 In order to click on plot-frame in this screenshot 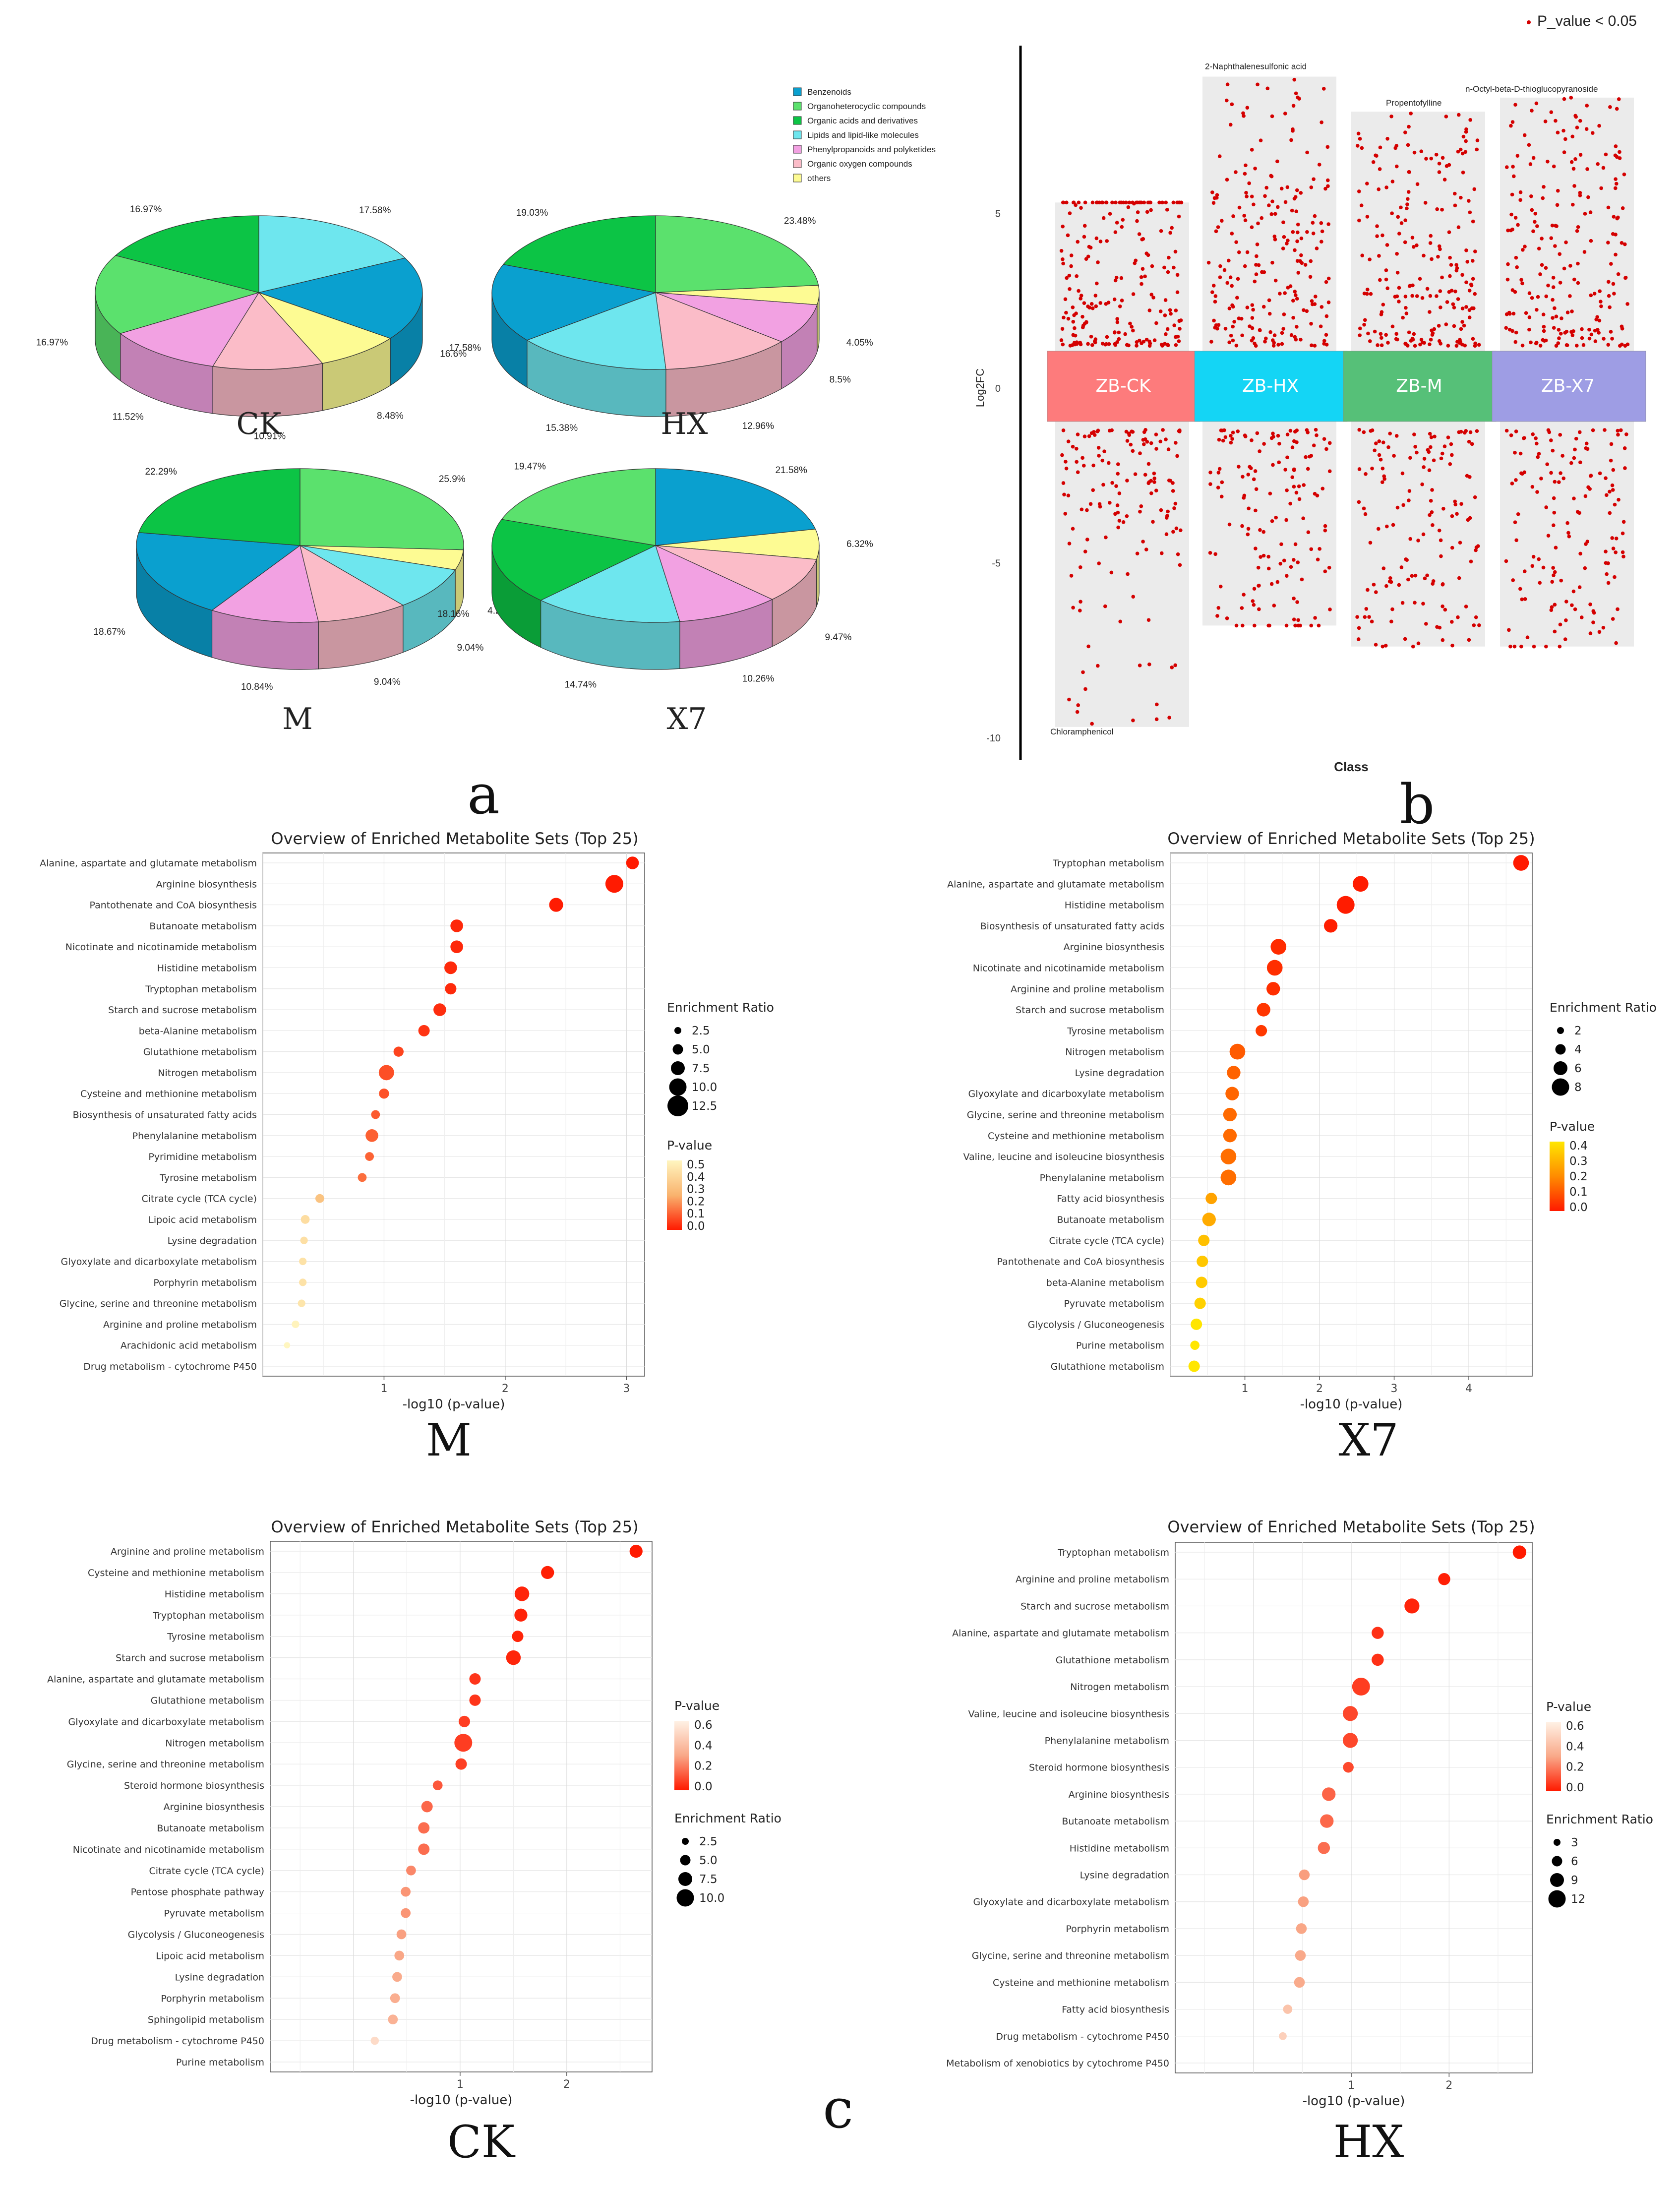, I will do `click(1354, 1807)`.